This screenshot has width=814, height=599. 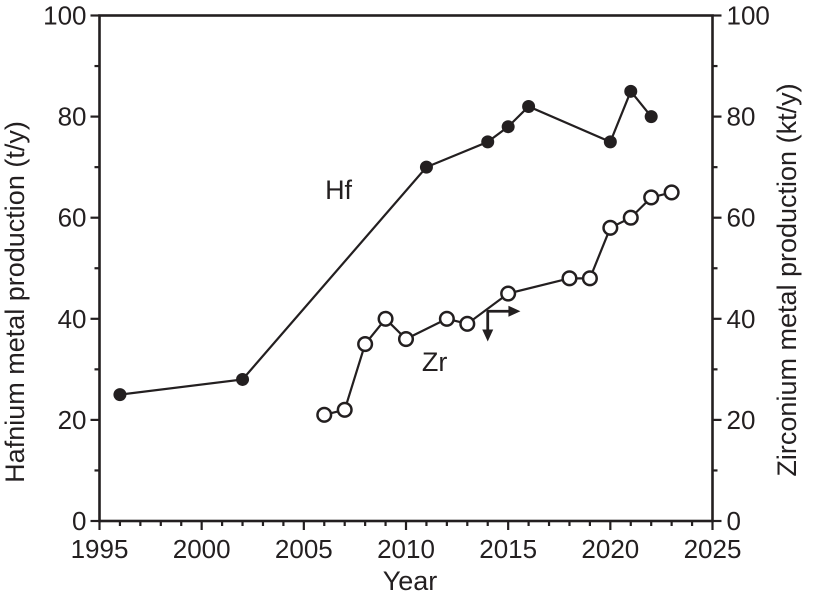 What do you see at coordinates (741, 420) in the screenshot?
I see `right-y-tick-label: 20` at bounding box center [741, 420].